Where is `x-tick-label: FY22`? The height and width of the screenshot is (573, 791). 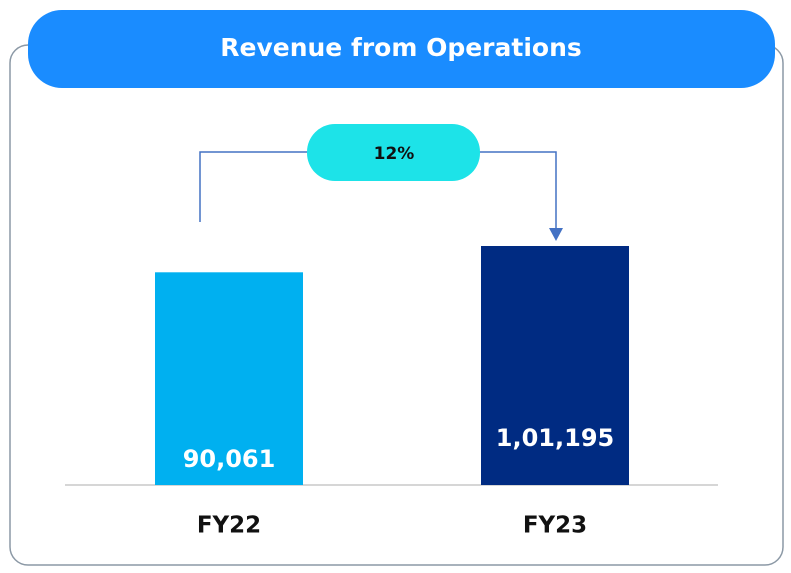 x-tick-label: FY22 is located at coordinates (229, 526).